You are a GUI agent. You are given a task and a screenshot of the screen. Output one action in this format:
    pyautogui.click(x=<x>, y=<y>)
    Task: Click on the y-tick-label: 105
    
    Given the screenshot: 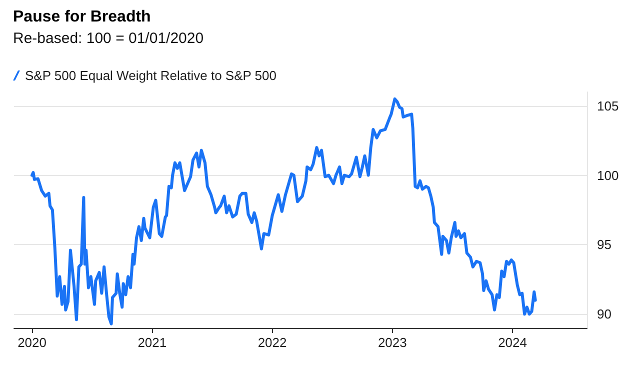 What is the action you would take?
    pyautogui.click(x=608, y=106)
    